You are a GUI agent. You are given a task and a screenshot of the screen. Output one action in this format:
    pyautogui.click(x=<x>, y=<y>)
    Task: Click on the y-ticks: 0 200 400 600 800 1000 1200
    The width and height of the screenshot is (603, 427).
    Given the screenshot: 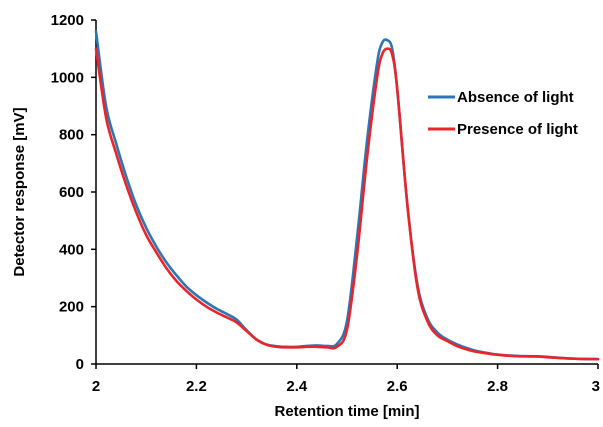 What is the action you would take?
    pyautogui.click(x=73, y=192)
    